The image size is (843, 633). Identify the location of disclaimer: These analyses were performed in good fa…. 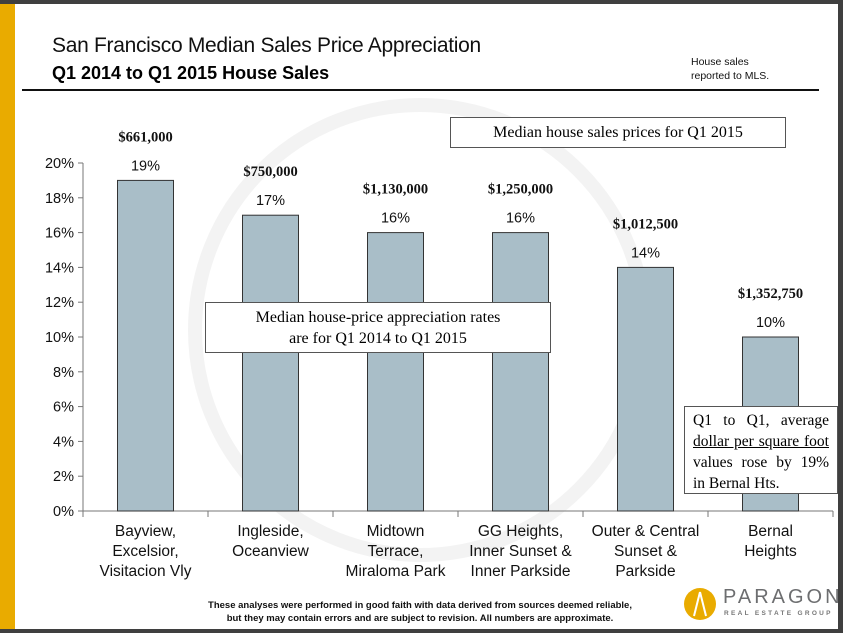
(420, 612).